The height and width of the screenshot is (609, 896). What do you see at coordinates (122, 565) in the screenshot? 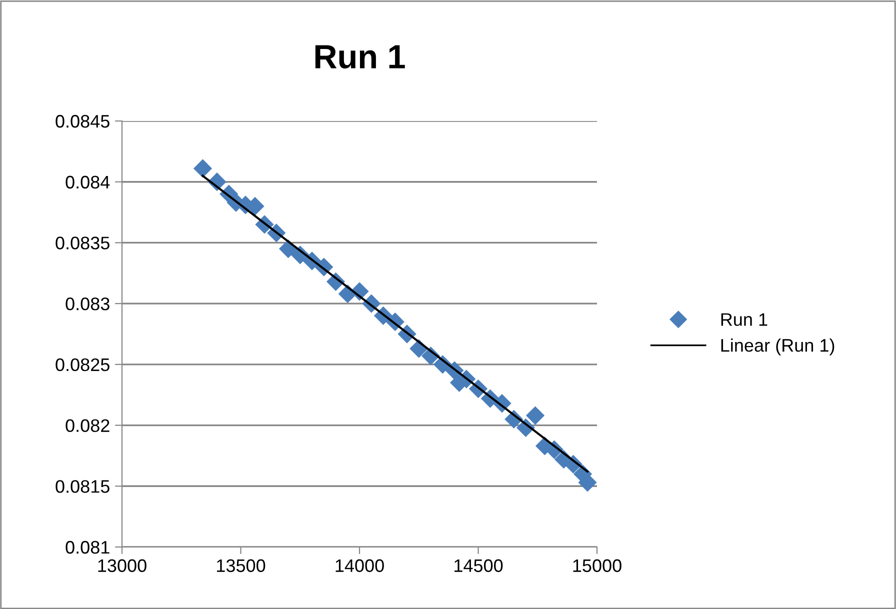
I see `x-tick-label: 13000` at bounding box center [122, 565].